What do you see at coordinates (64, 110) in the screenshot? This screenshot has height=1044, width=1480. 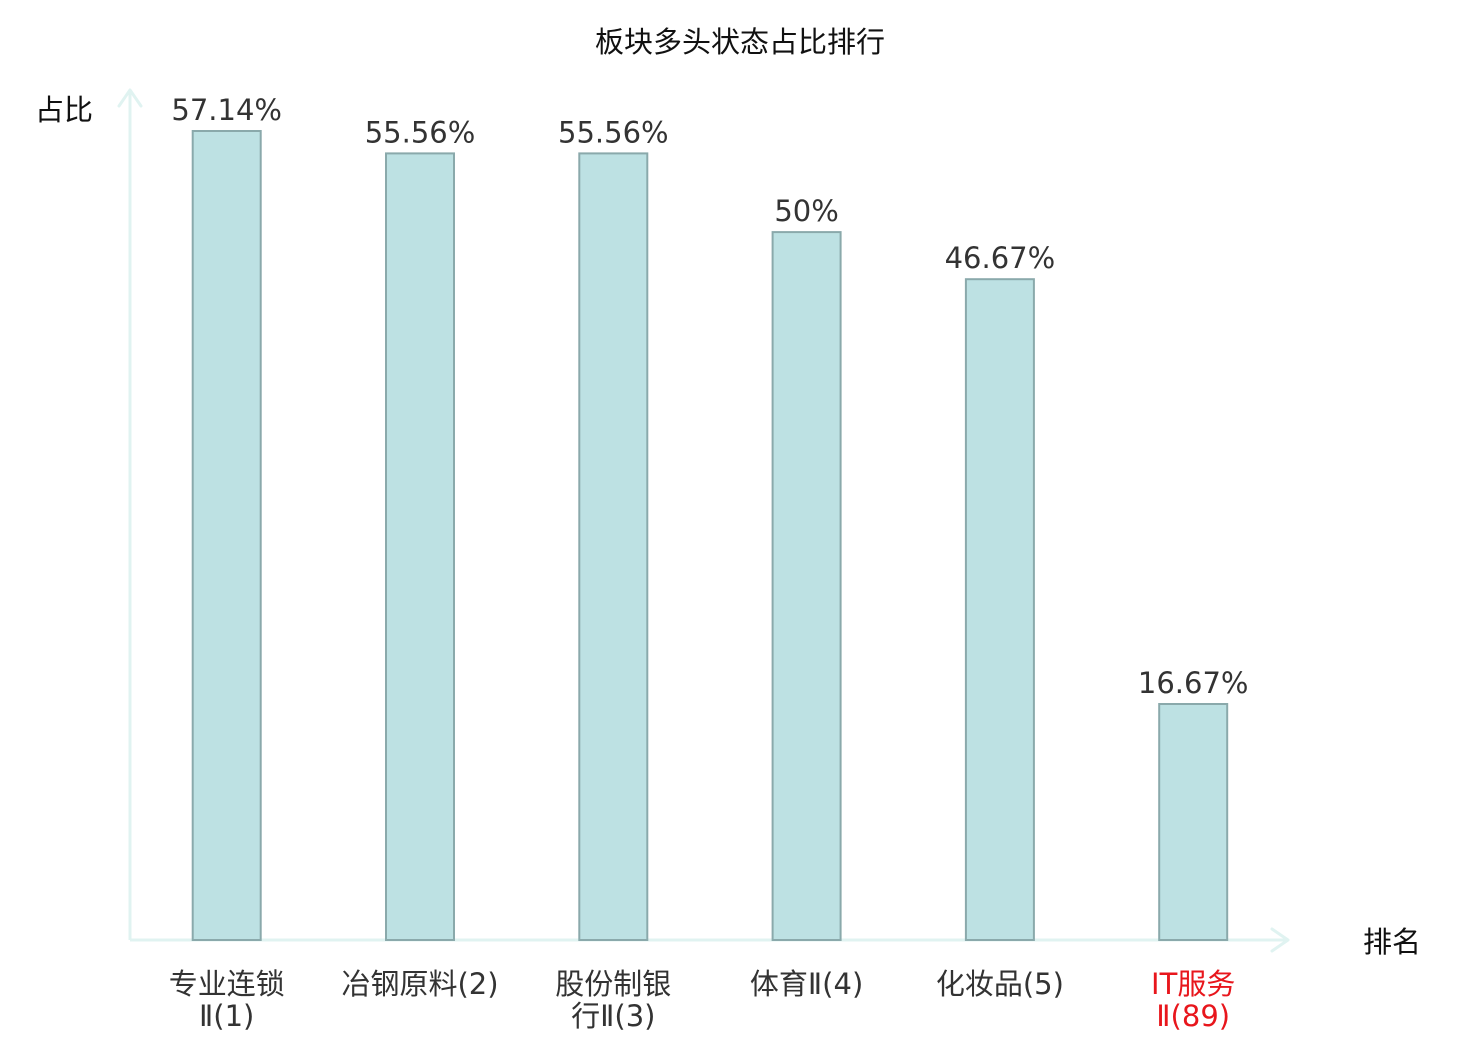 I see `y-axis-label: 占比` at bounding box center [64, 110].